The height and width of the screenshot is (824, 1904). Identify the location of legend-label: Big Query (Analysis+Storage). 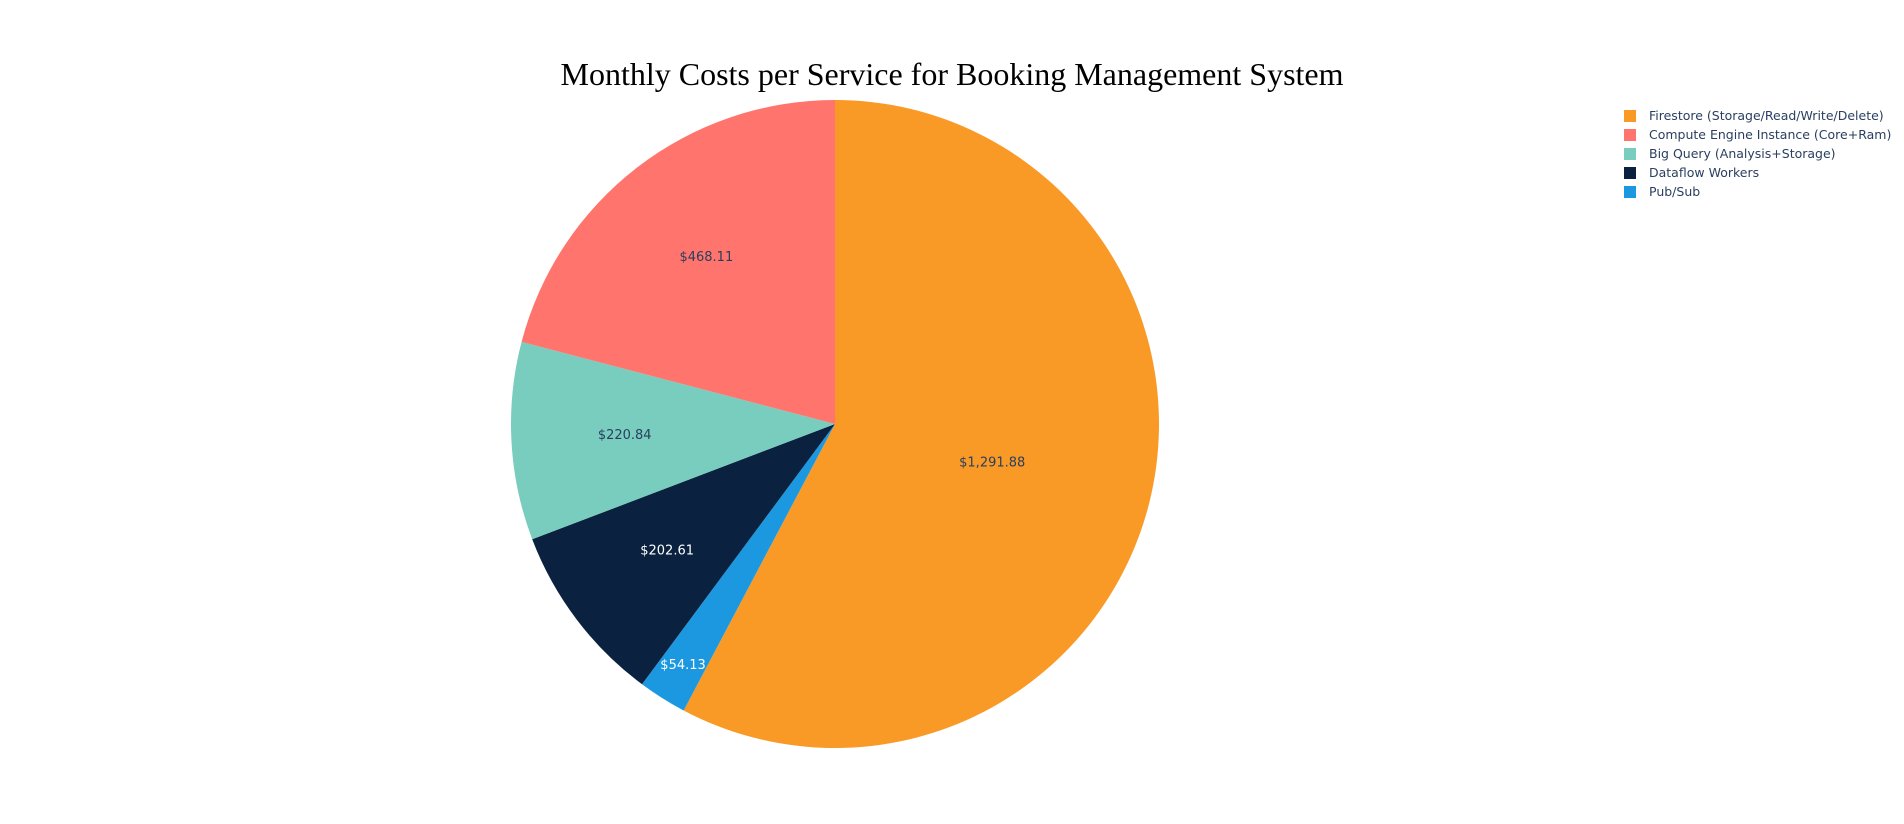
(1742, 153).